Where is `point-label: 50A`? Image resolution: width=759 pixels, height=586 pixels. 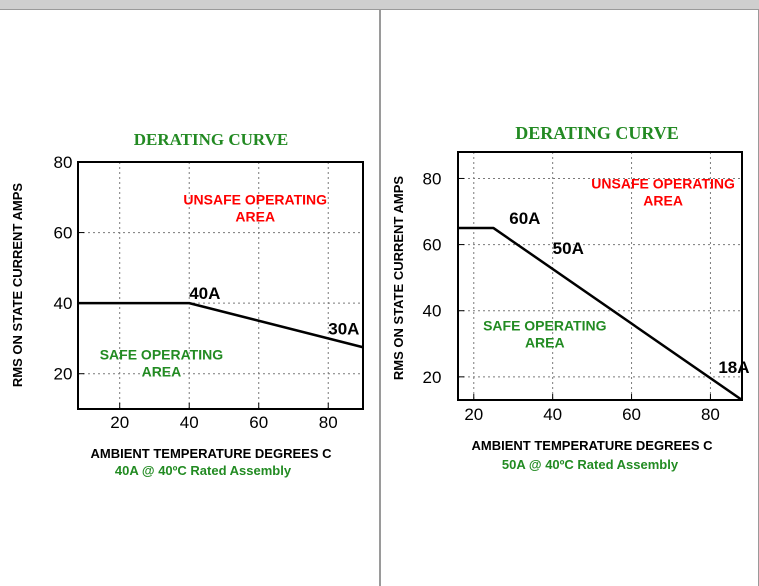
point-label: 50A is located at coordinates (568, 248).